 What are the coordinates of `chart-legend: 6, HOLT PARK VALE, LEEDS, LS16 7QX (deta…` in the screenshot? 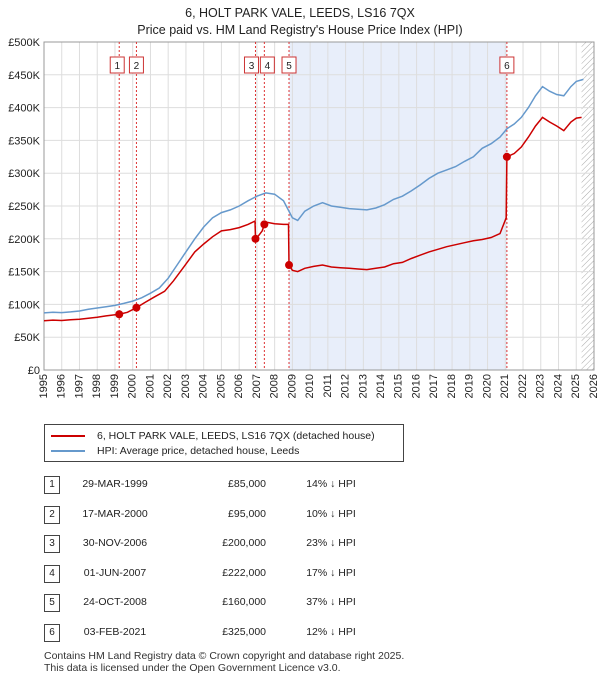 It's located at (224, 443).